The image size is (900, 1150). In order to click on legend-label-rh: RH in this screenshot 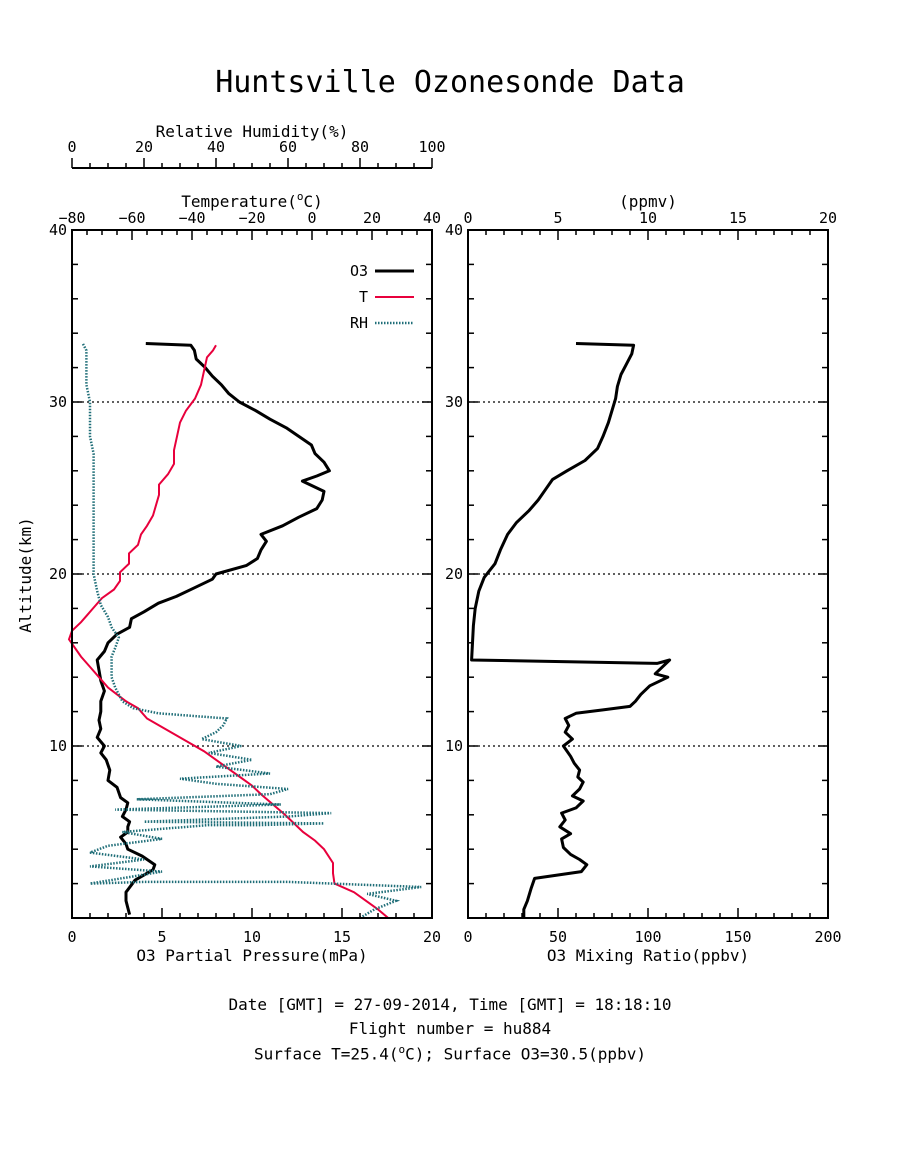, I will do `click(359, 323)`.